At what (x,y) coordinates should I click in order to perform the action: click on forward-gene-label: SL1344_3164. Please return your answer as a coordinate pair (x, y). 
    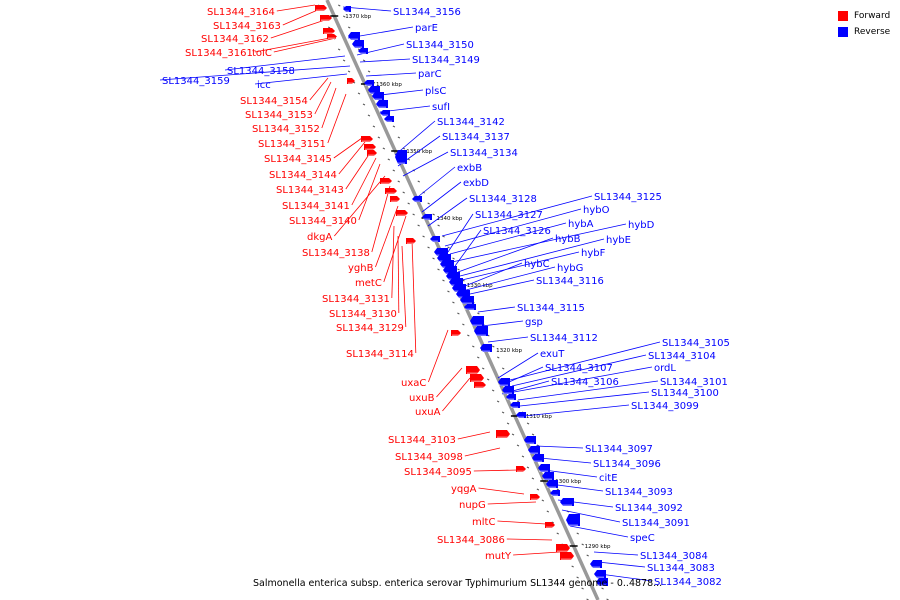
    Looking at the image, I should click on (241, 12).